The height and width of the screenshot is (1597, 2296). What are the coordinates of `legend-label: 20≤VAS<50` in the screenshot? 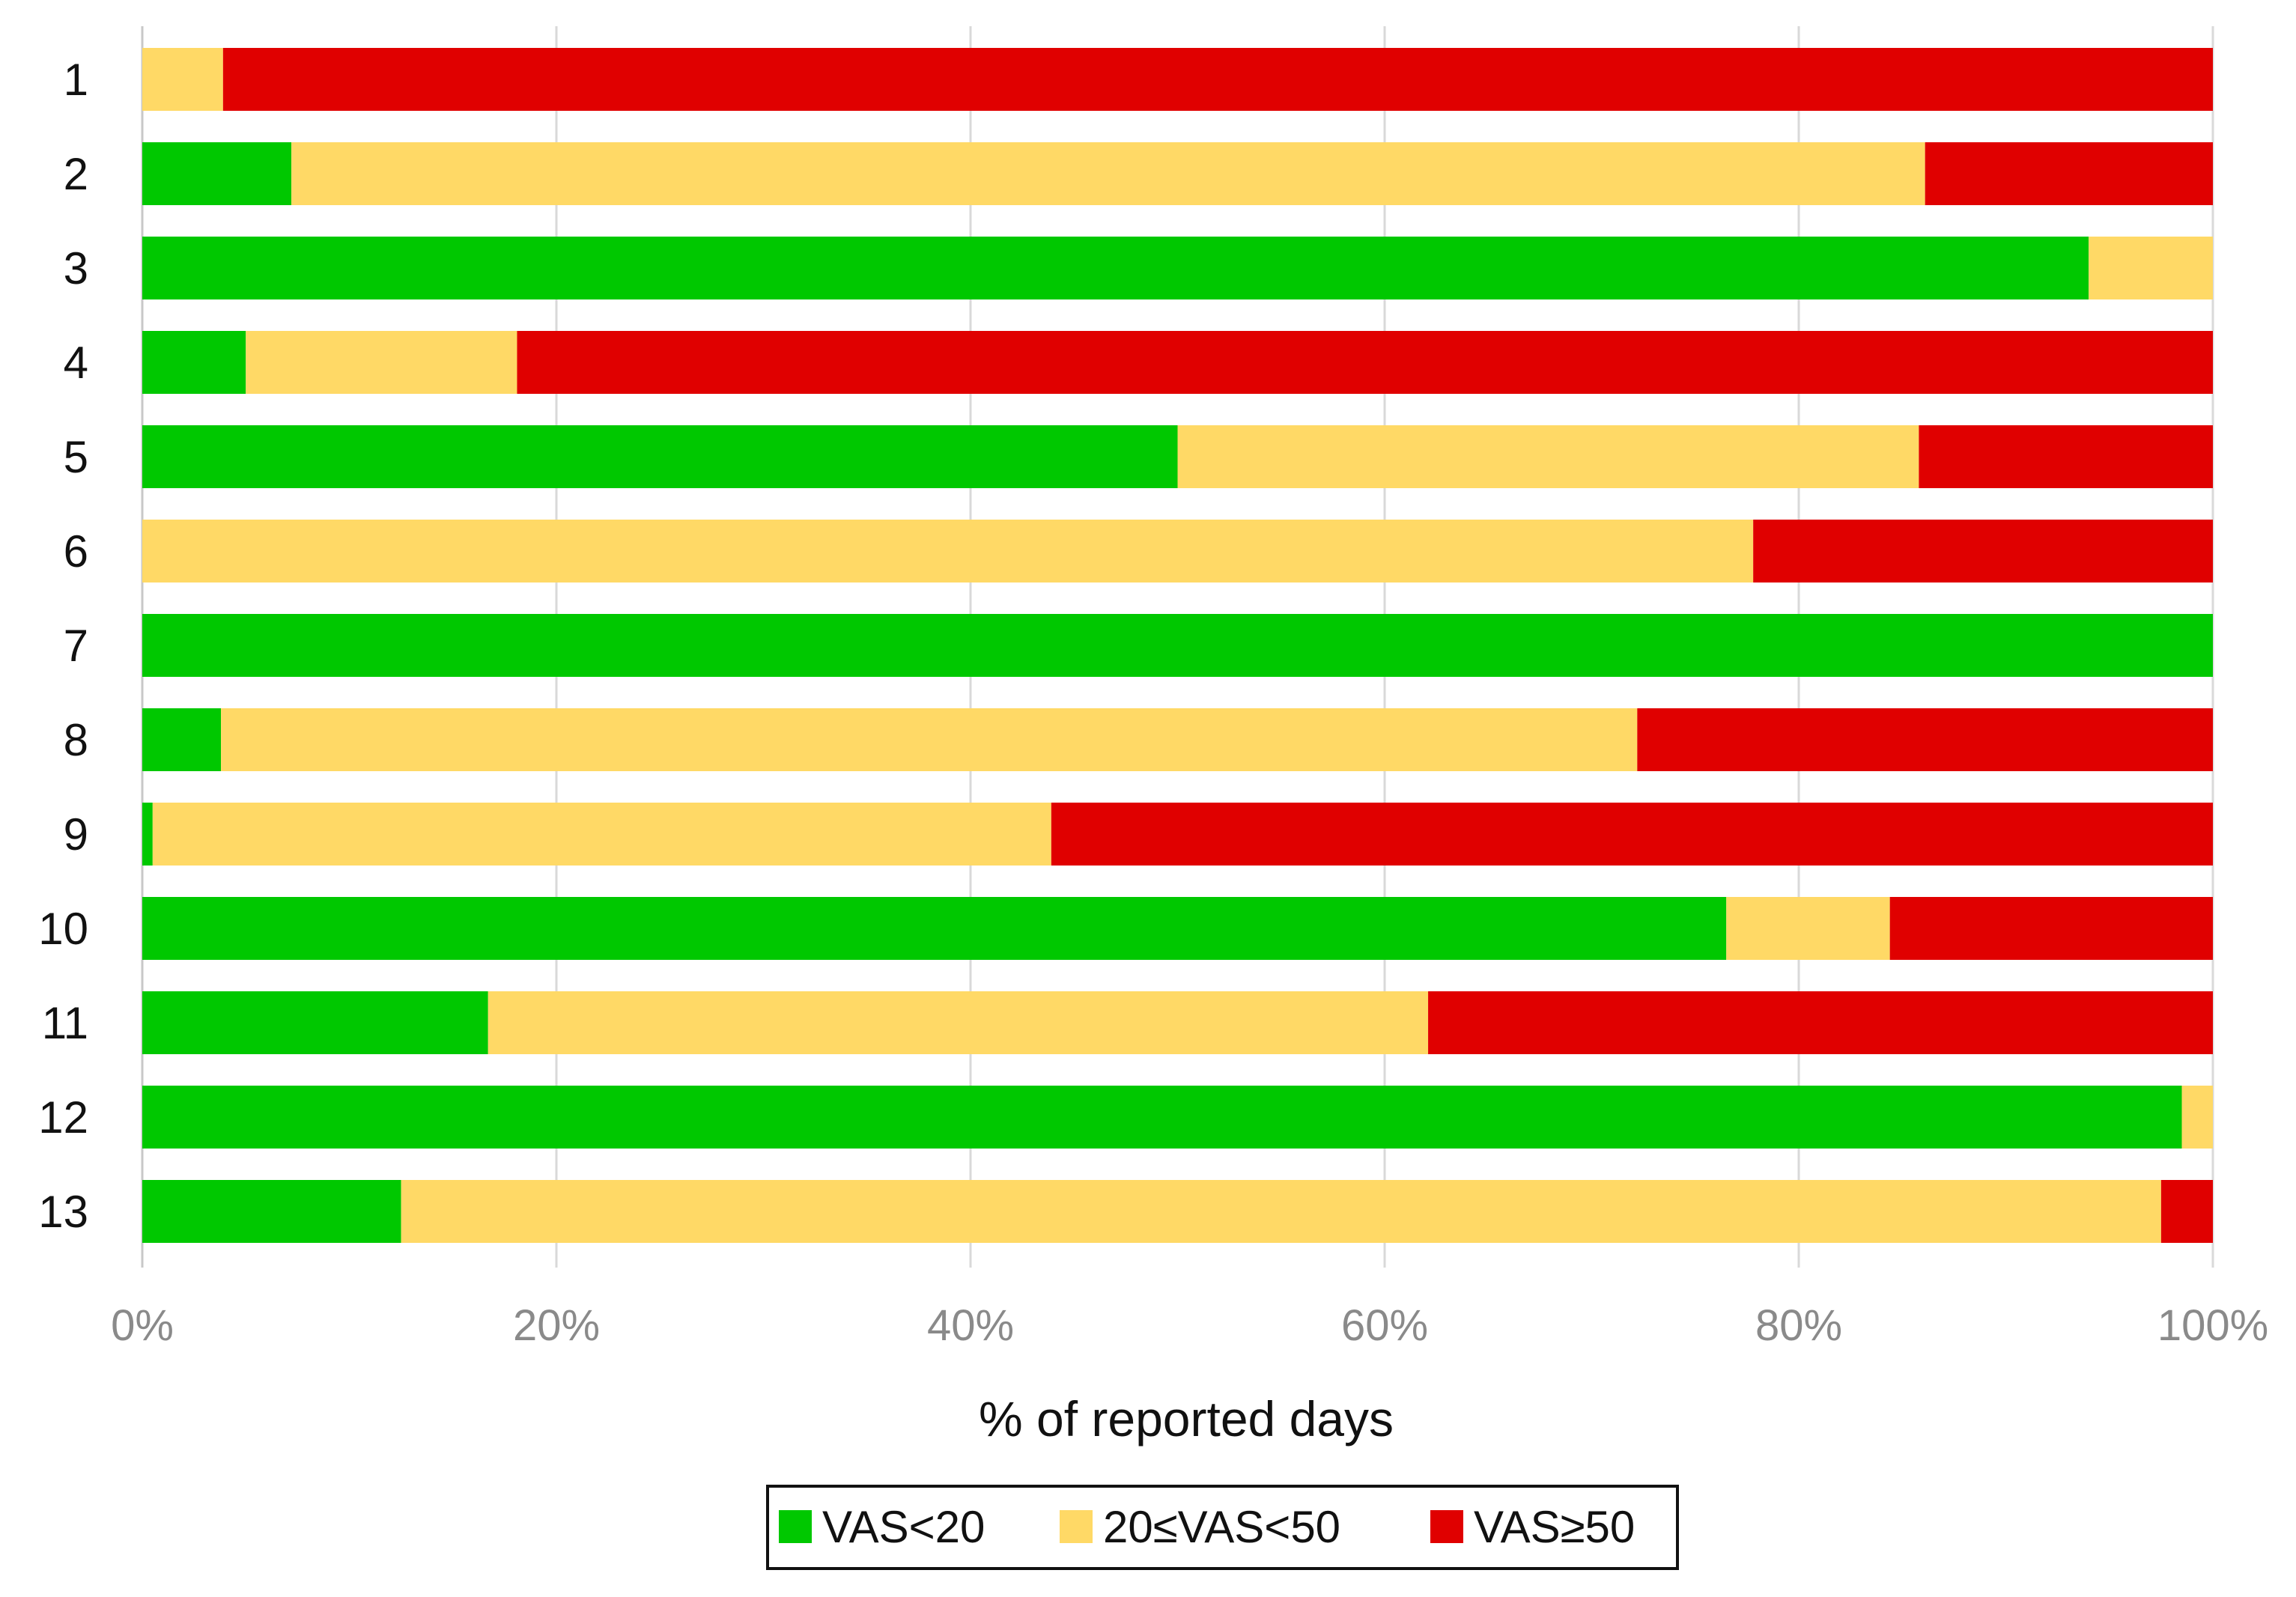 It's located at (1221, 1527).